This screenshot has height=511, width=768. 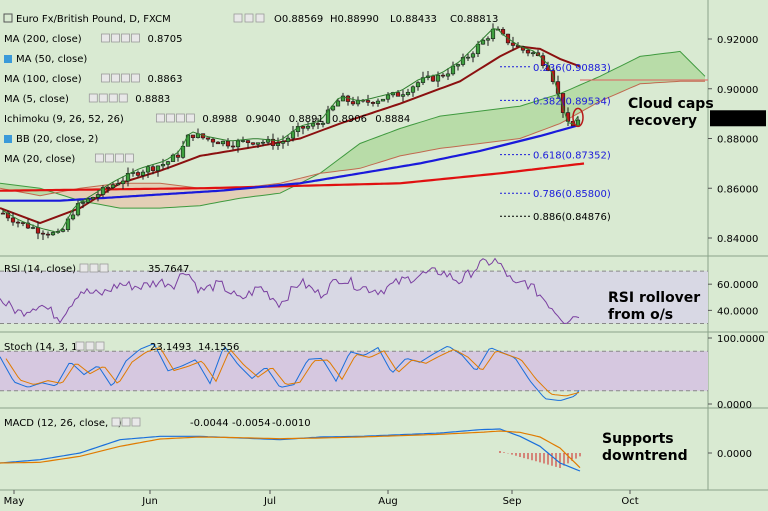 I want to click on bb-visible-icon, so click(x=8, y=139).